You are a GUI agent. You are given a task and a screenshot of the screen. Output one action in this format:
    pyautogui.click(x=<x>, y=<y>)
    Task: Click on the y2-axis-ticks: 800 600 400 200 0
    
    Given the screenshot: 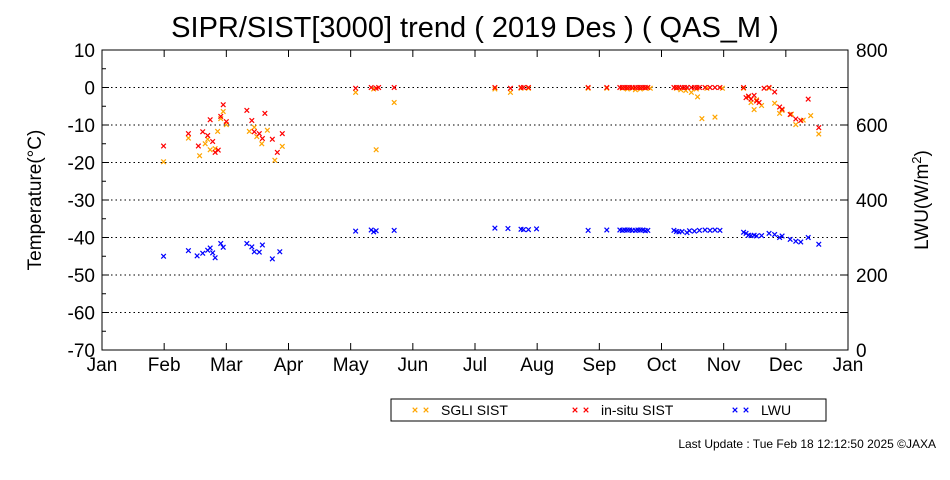 What is the action you would take?
    pyautogui.click(x=872, y=201)
    